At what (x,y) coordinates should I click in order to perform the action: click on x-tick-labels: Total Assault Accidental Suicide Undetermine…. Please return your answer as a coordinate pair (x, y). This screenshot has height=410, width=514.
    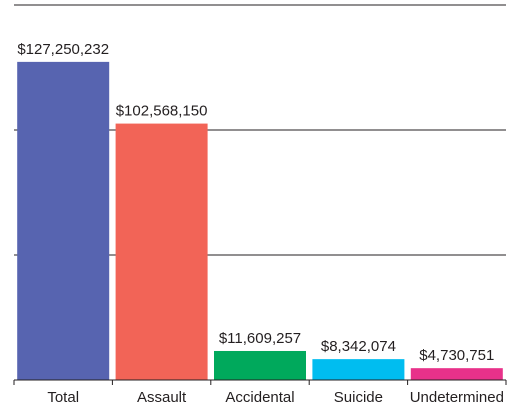
    Looking at the image, I should click on (275, 397).